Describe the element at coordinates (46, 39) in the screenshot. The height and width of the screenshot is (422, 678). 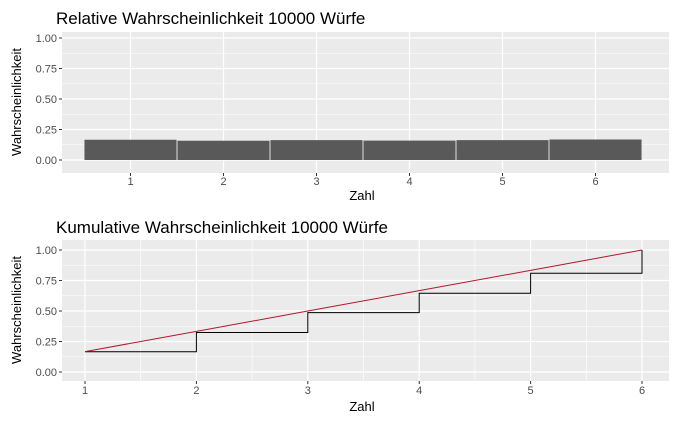
I see `chart-1-y-tick-label: 1.00` at that location.